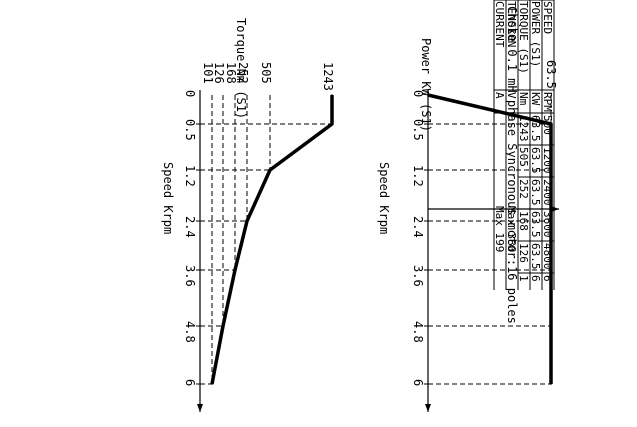 The image size is (637, 427). I want to click on chart-title: Torque Nm (S1), so click(241, 68).